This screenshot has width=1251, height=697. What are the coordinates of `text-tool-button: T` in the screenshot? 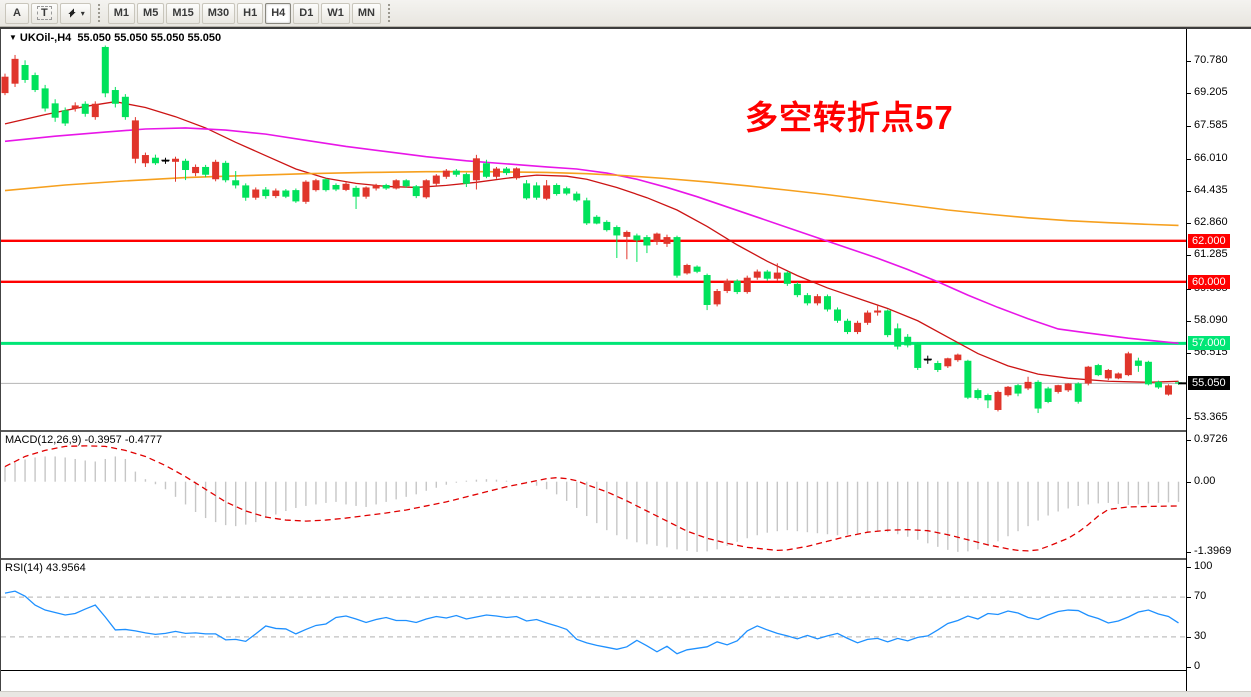 It's located at (44, 13).